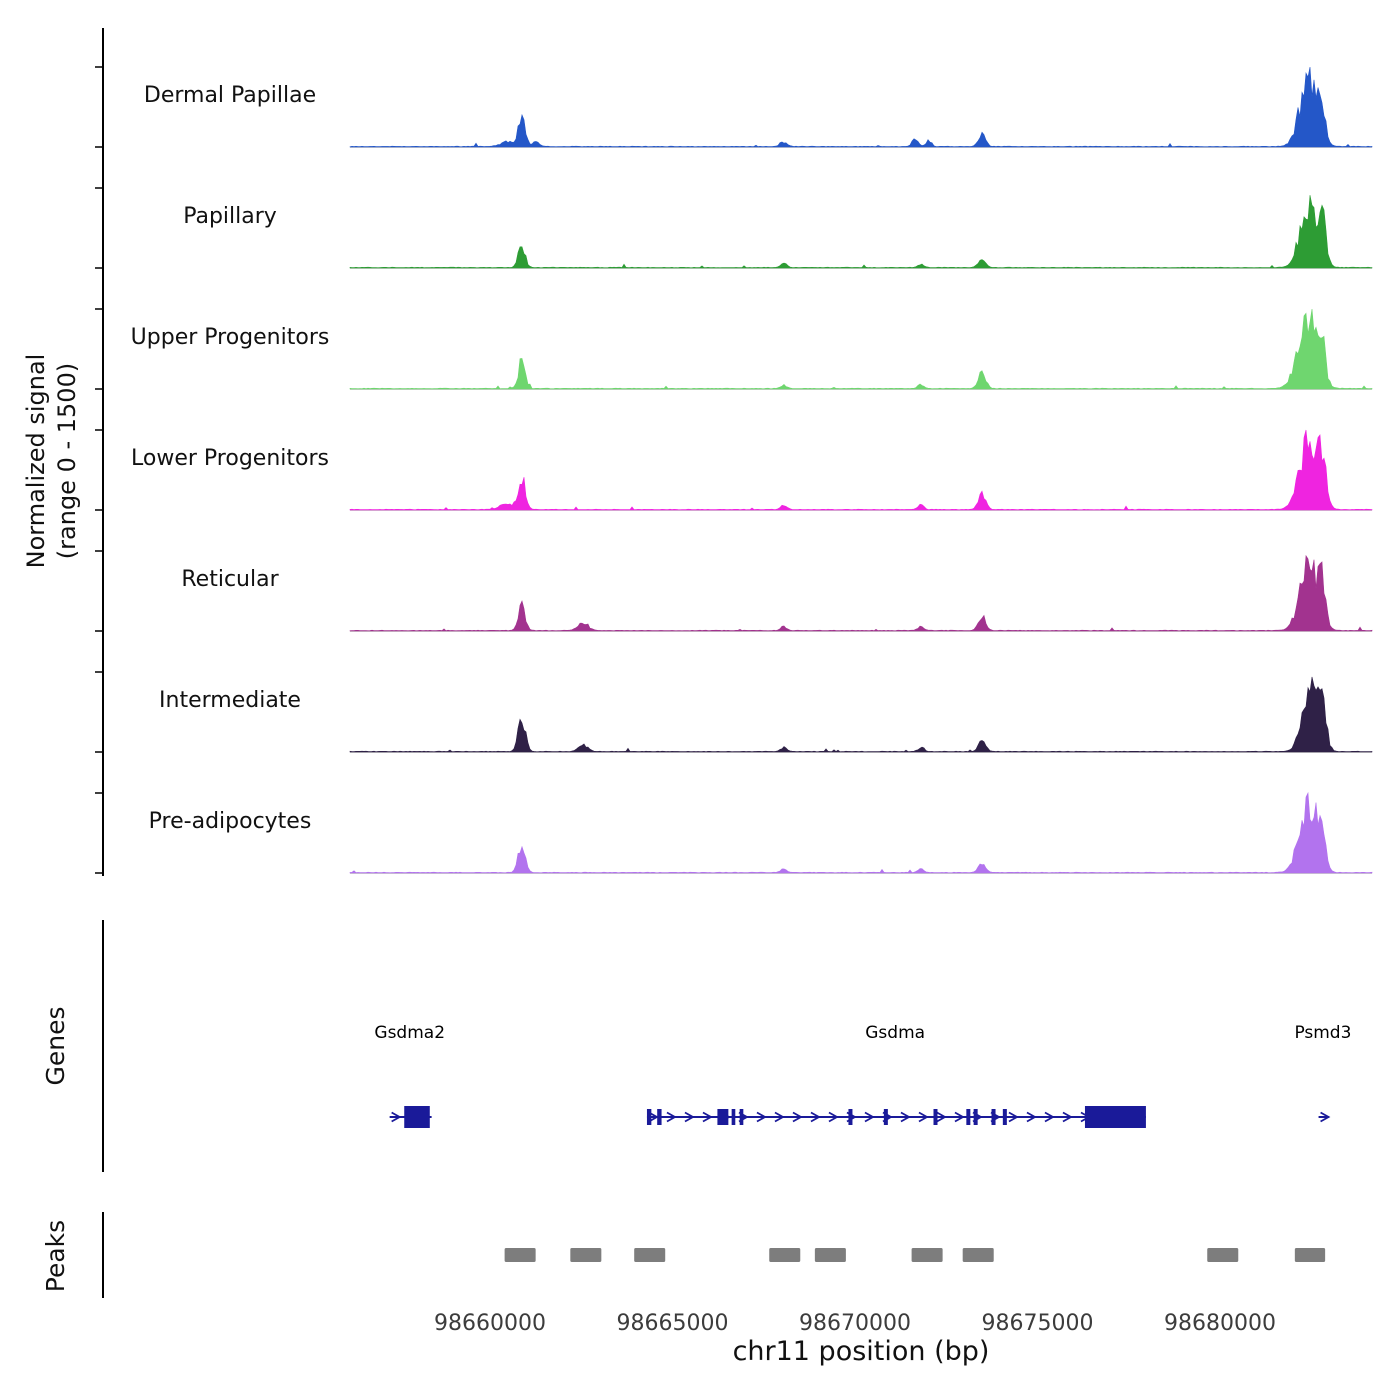 This screenshot has height=1400, width=1400. What do you see at coordinates (855, 1323) in the screenshot?
I see `x-tick-label: 98670000` at bounding box center [855, 1323].